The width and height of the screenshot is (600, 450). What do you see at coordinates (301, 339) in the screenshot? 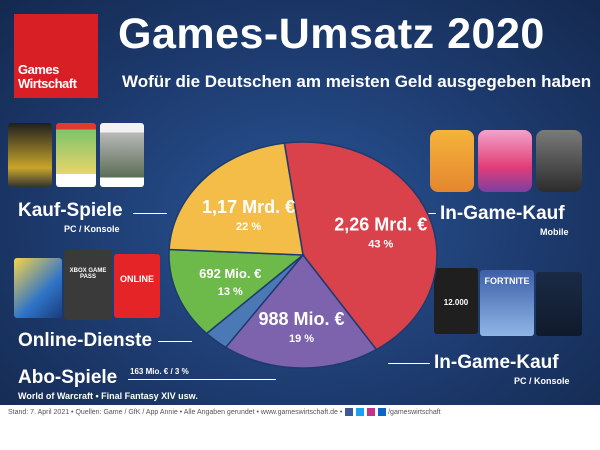
I see `slice-percent-label-1: 19 %` at bounding box center [301, 339].